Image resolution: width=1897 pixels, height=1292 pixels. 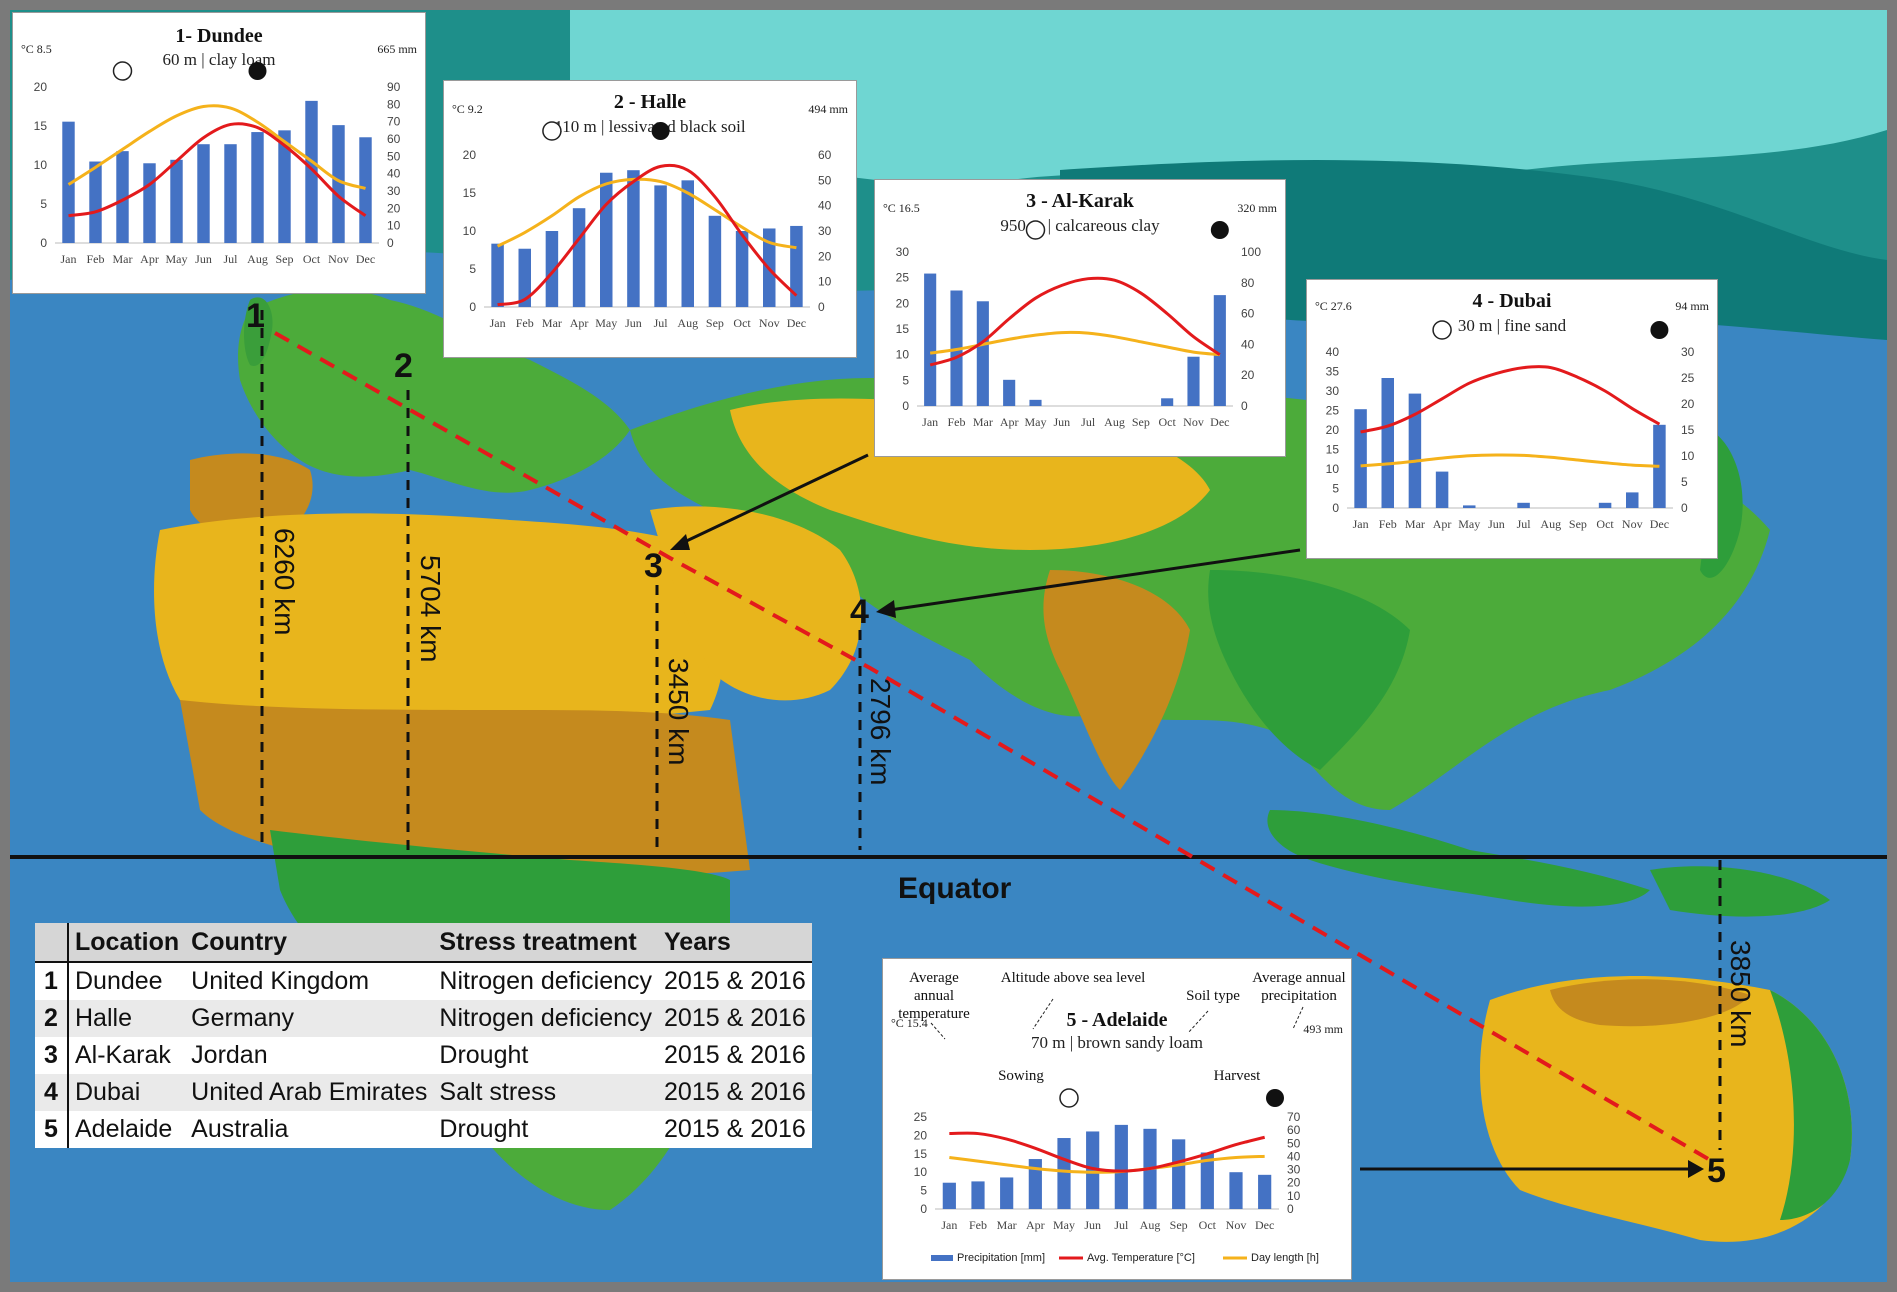 I want to click on annotation-altitude: Altitude above sea level, so click(x=1073, y=978).